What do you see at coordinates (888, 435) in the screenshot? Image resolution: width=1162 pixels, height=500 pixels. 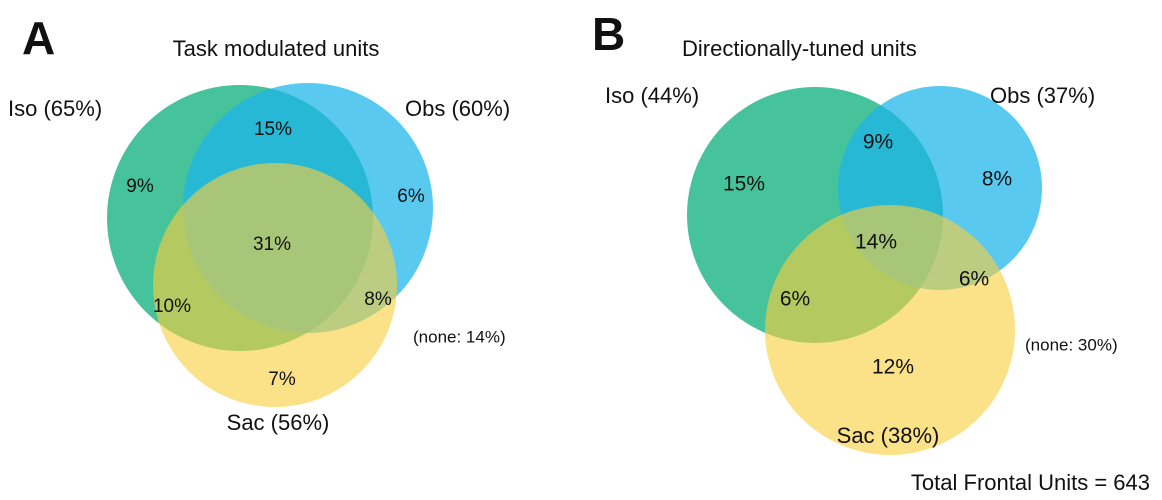 I see `set-label: Sac (38%)` at bounding box center [888, 435].